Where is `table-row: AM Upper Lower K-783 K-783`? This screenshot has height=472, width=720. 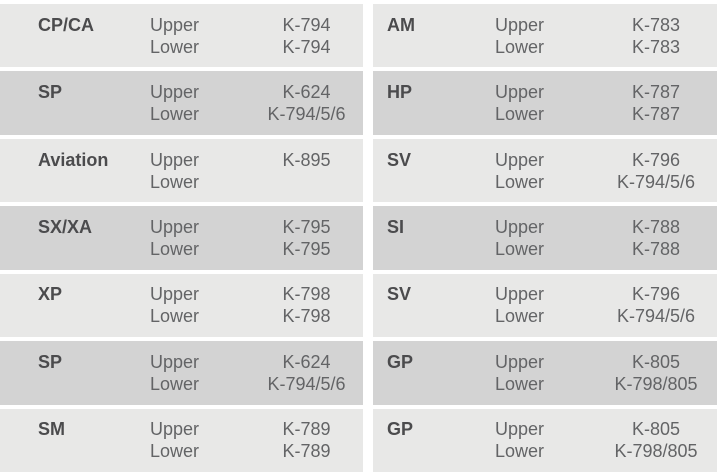
table-row: AM Upper Lower K-783 K-783 is located at coordinates (545, 36).